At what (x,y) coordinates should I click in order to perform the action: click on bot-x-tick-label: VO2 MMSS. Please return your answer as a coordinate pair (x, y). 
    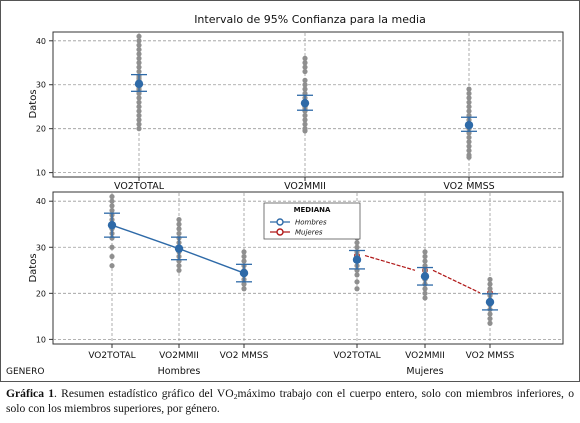
    Looking at the image, I should click on (490, 356).